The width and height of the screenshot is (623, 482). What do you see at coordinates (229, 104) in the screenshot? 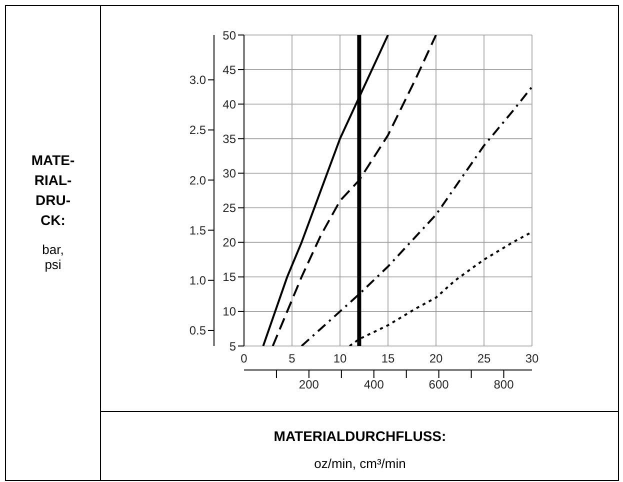
I see `y-tick-label: 40` at bounding box center [229, 104].